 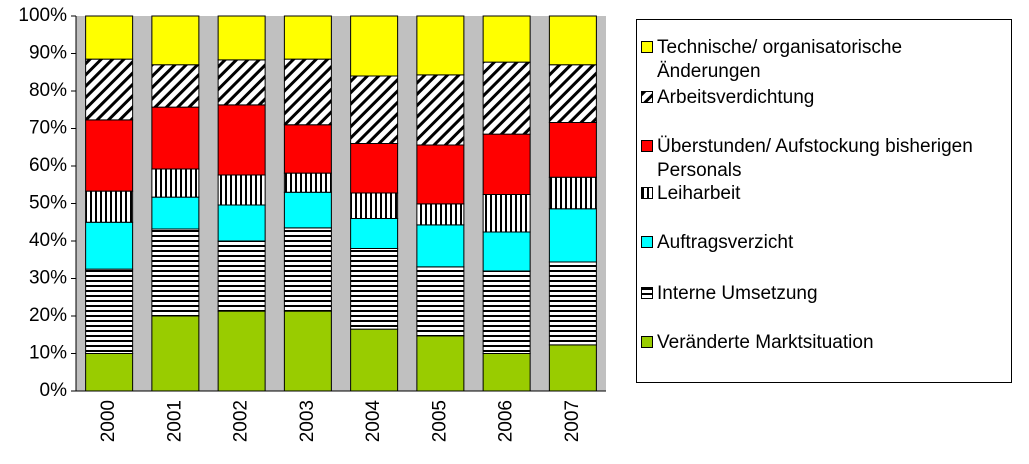 What do you see at coordinates (48, 53) in the screenshot?
I see `y-tick-label: 90%` at bounding box center [48, 53].